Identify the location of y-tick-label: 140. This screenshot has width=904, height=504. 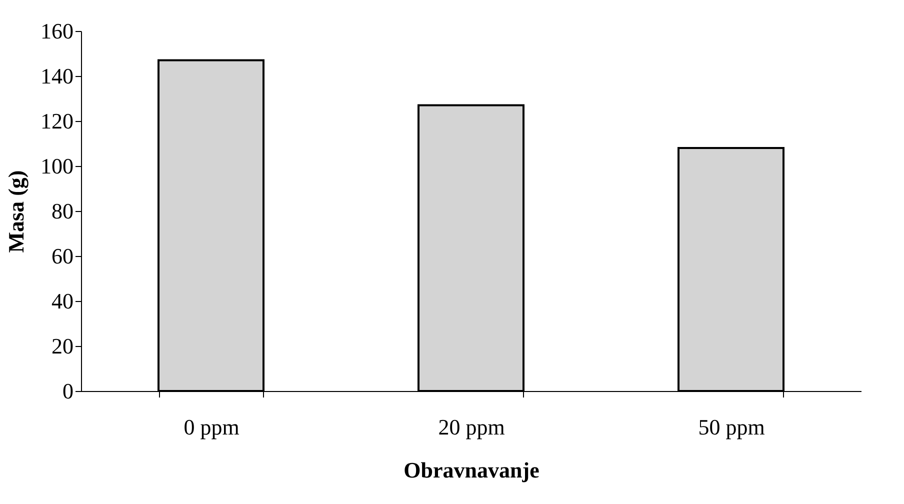
(57, 76).